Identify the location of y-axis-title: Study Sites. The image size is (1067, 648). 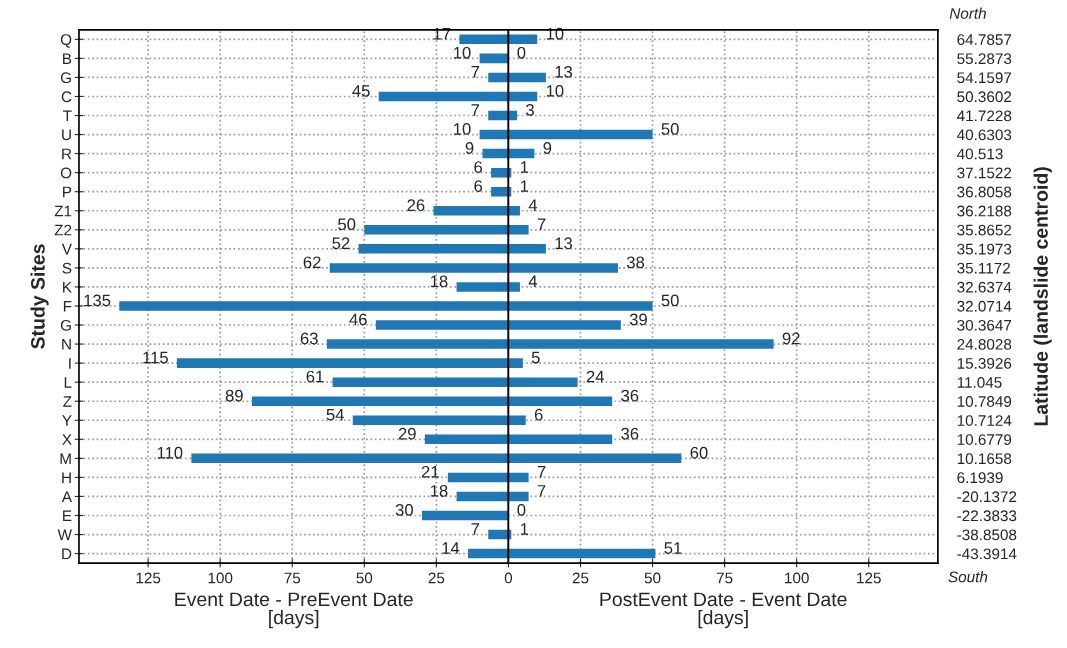
(39, 296).